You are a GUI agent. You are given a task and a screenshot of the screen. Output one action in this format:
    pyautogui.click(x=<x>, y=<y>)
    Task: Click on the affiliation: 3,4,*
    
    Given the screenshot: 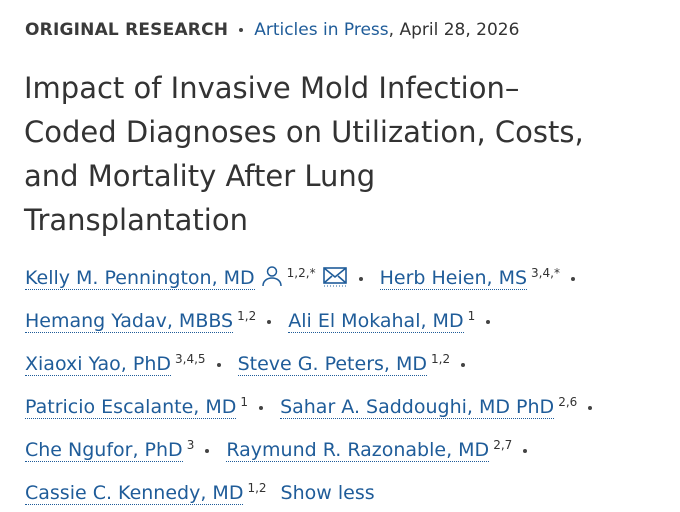 What is the action you would take?
    pyautogui.click(x=545, y=273)
    